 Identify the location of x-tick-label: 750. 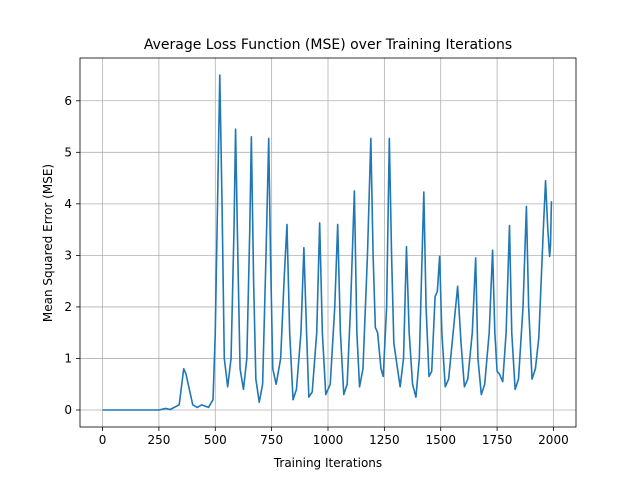
(271, 440).